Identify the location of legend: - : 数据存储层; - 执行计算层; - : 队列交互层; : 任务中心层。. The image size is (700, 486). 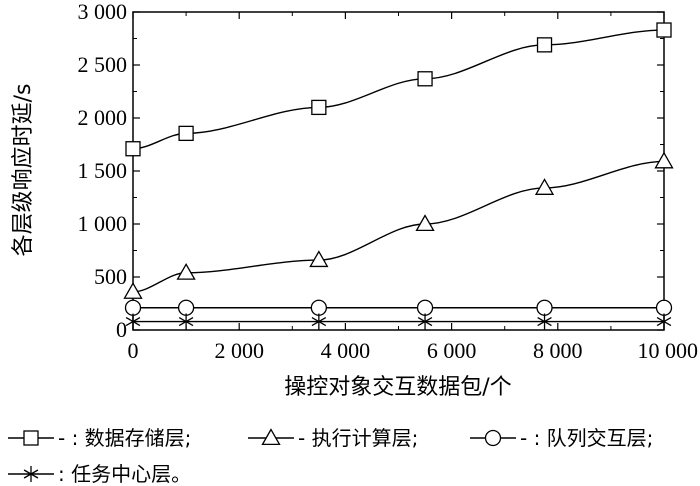
(330, 456).